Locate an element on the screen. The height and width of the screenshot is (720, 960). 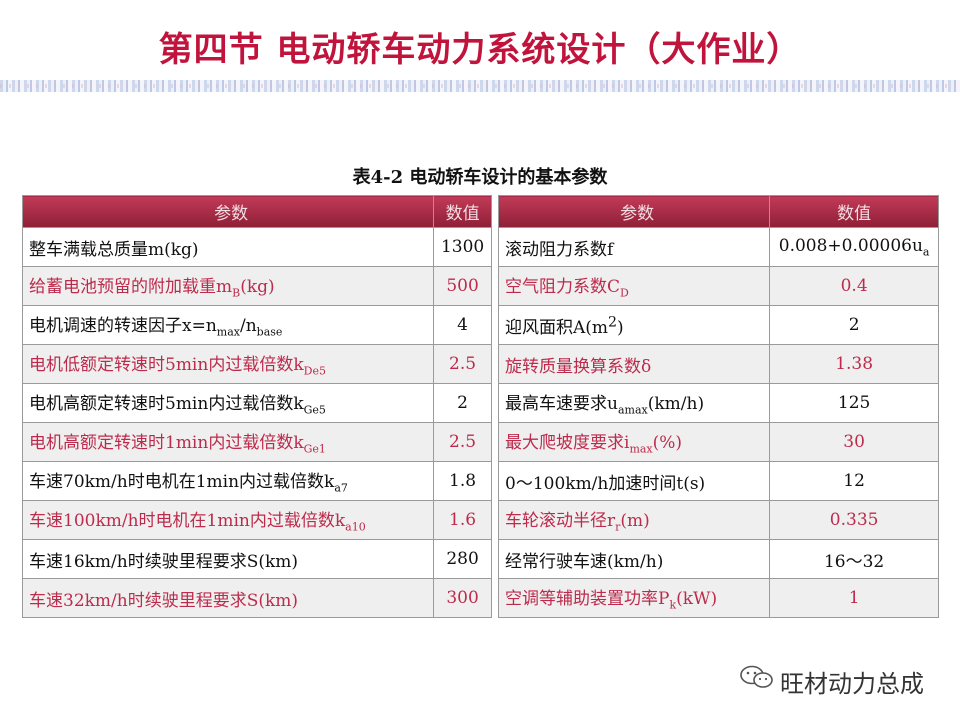
value-cell: 16～32 is located at coordinates (854, 559).